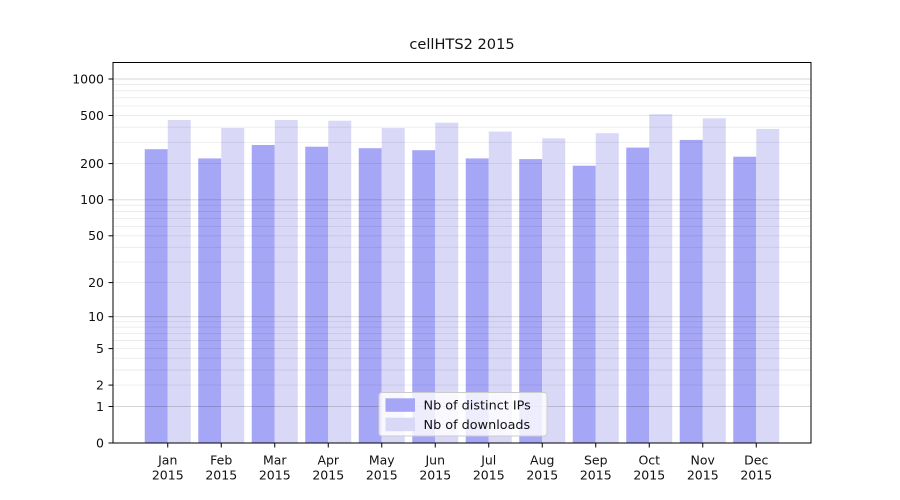 This screenshot has height=500, width=900. I want to click on legend: Nb of distinct IPs Nb of downloads, so click(463, 414).